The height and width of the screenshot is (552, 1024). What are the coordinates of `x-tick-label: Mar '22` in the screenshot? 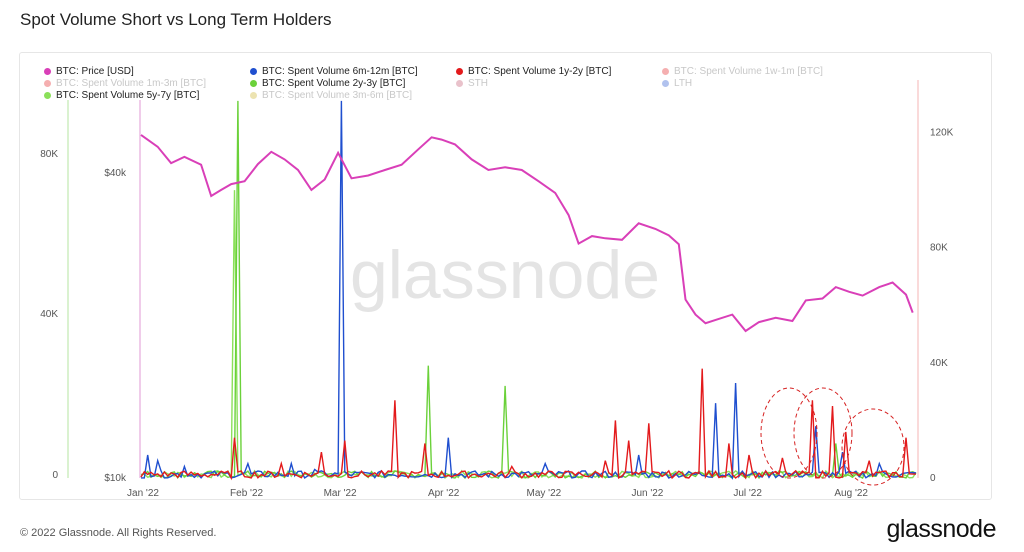 It's located at (340, 493).